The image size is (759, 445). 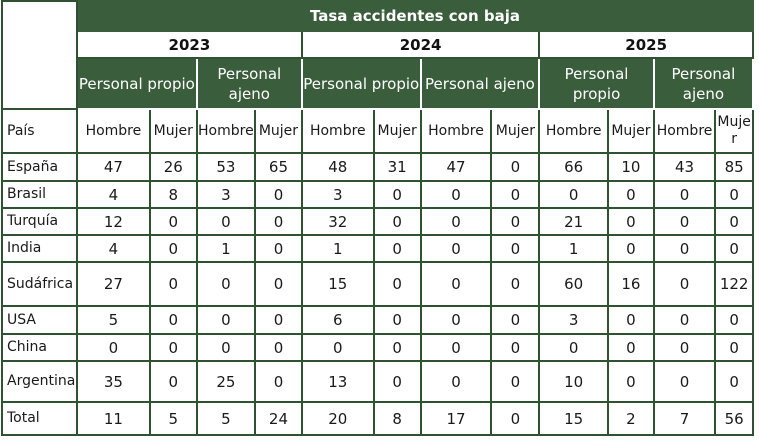 I want to click on value-cell: 4, so click(x=113, y=194).